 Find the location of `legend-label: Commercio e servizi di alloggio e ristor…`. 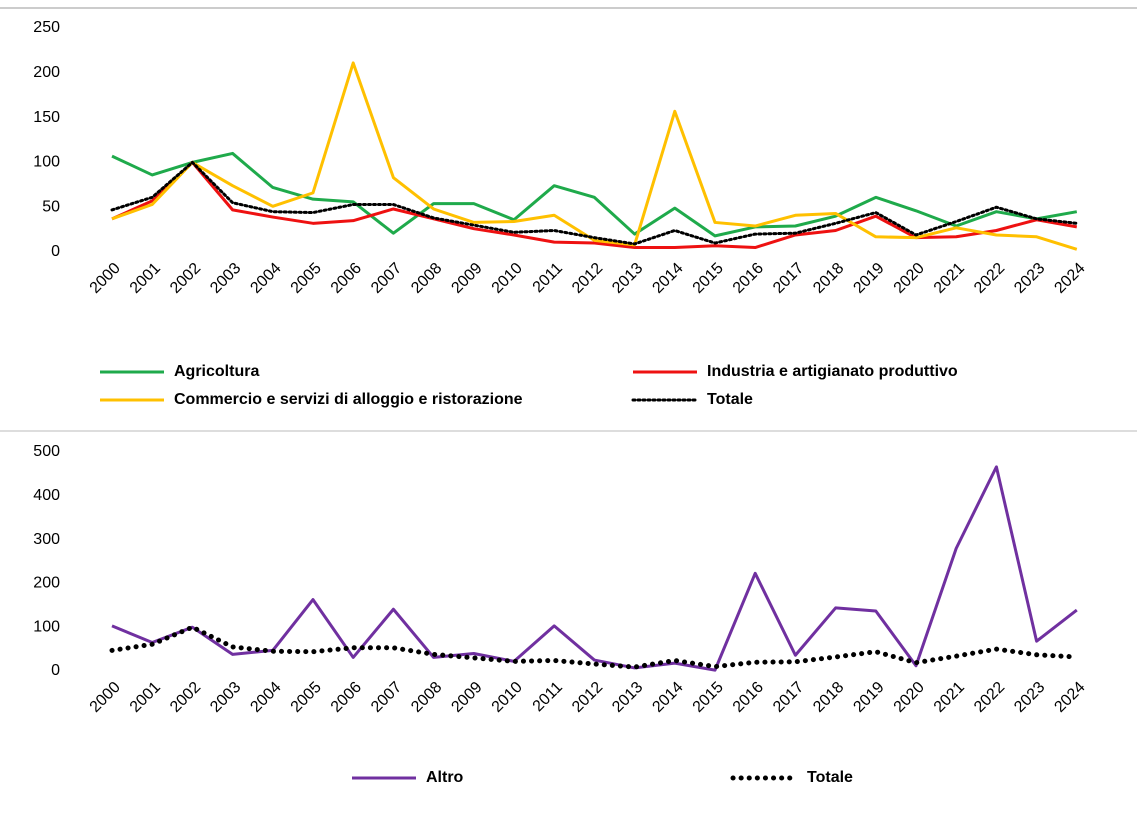

legend-label: Commercio e servizi di alloggio e ristor… is located at coordinates (348, 399).